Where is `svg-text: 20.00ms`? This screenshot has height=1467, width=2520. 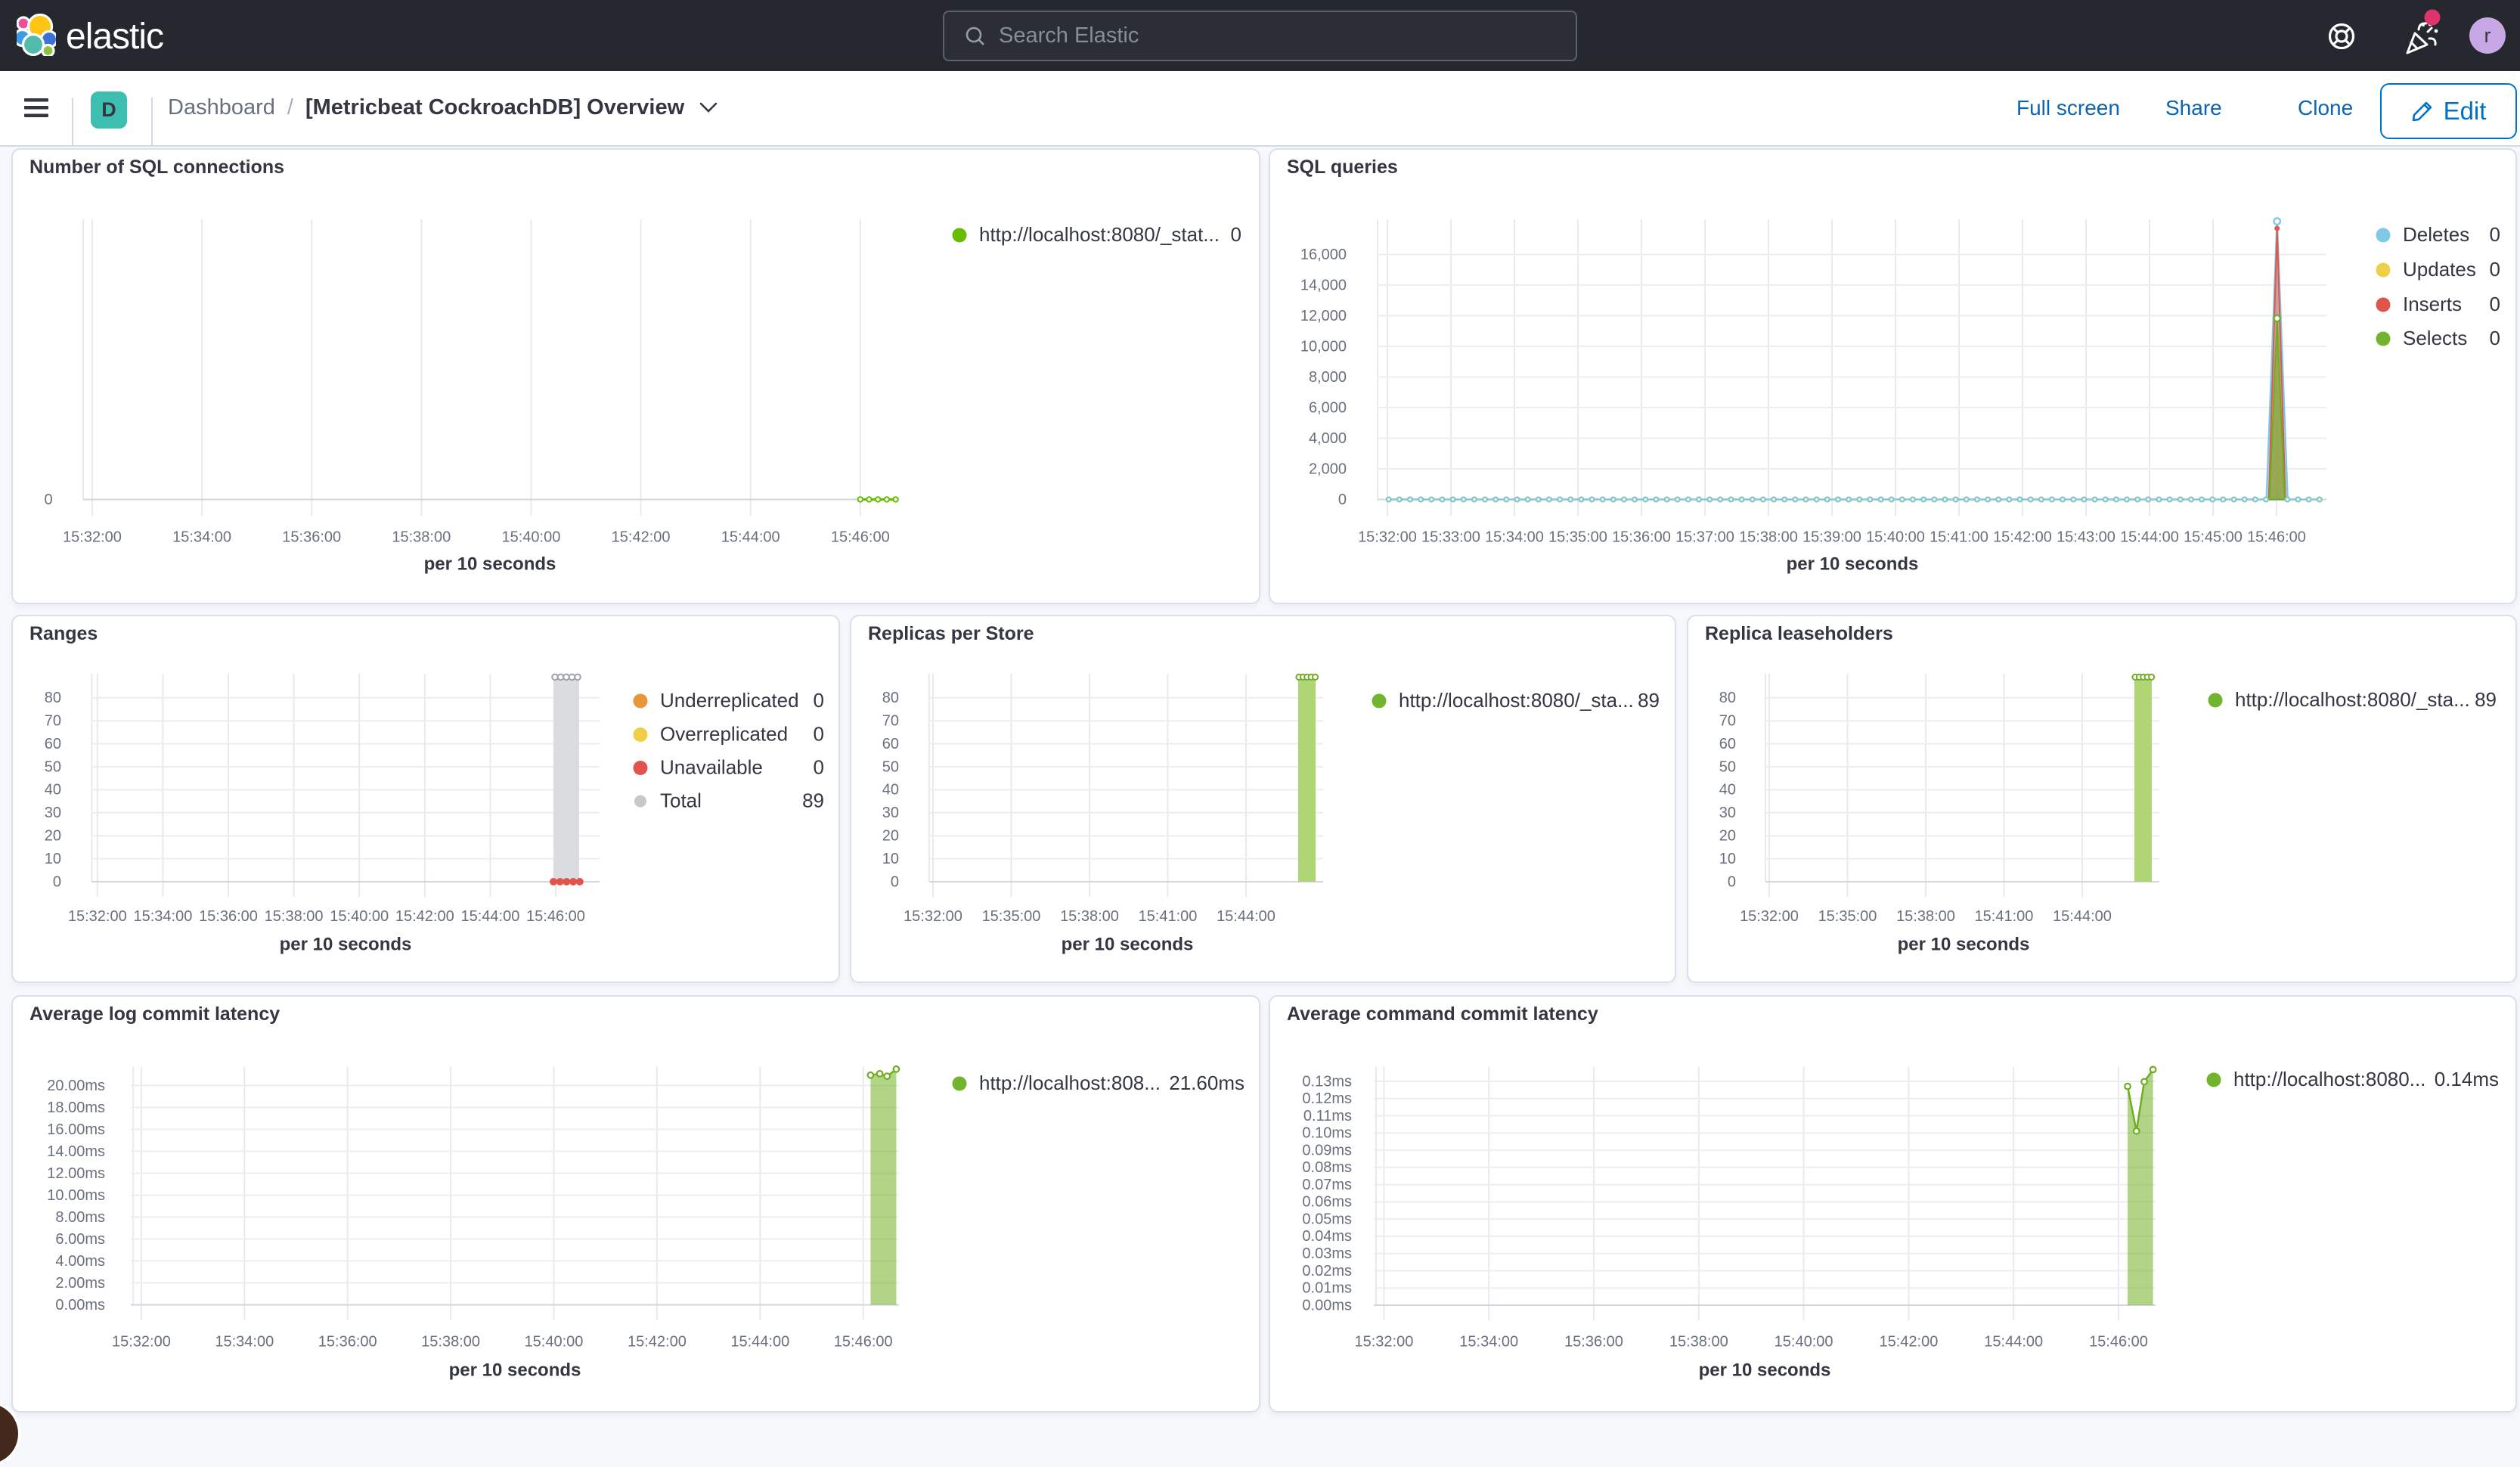 svg-text: 20.00ms is located at coordinates (76, 1086).